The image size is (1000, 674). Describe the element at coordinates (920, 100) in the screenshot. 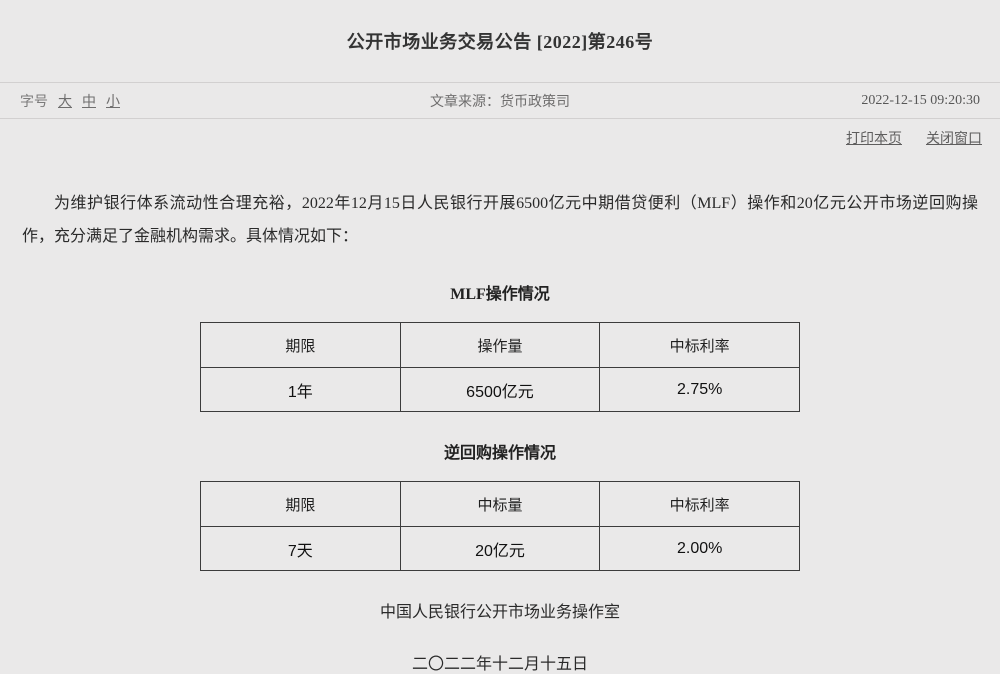

I see `publish-datetime: 2022-12-15 09:20:30` at that location.